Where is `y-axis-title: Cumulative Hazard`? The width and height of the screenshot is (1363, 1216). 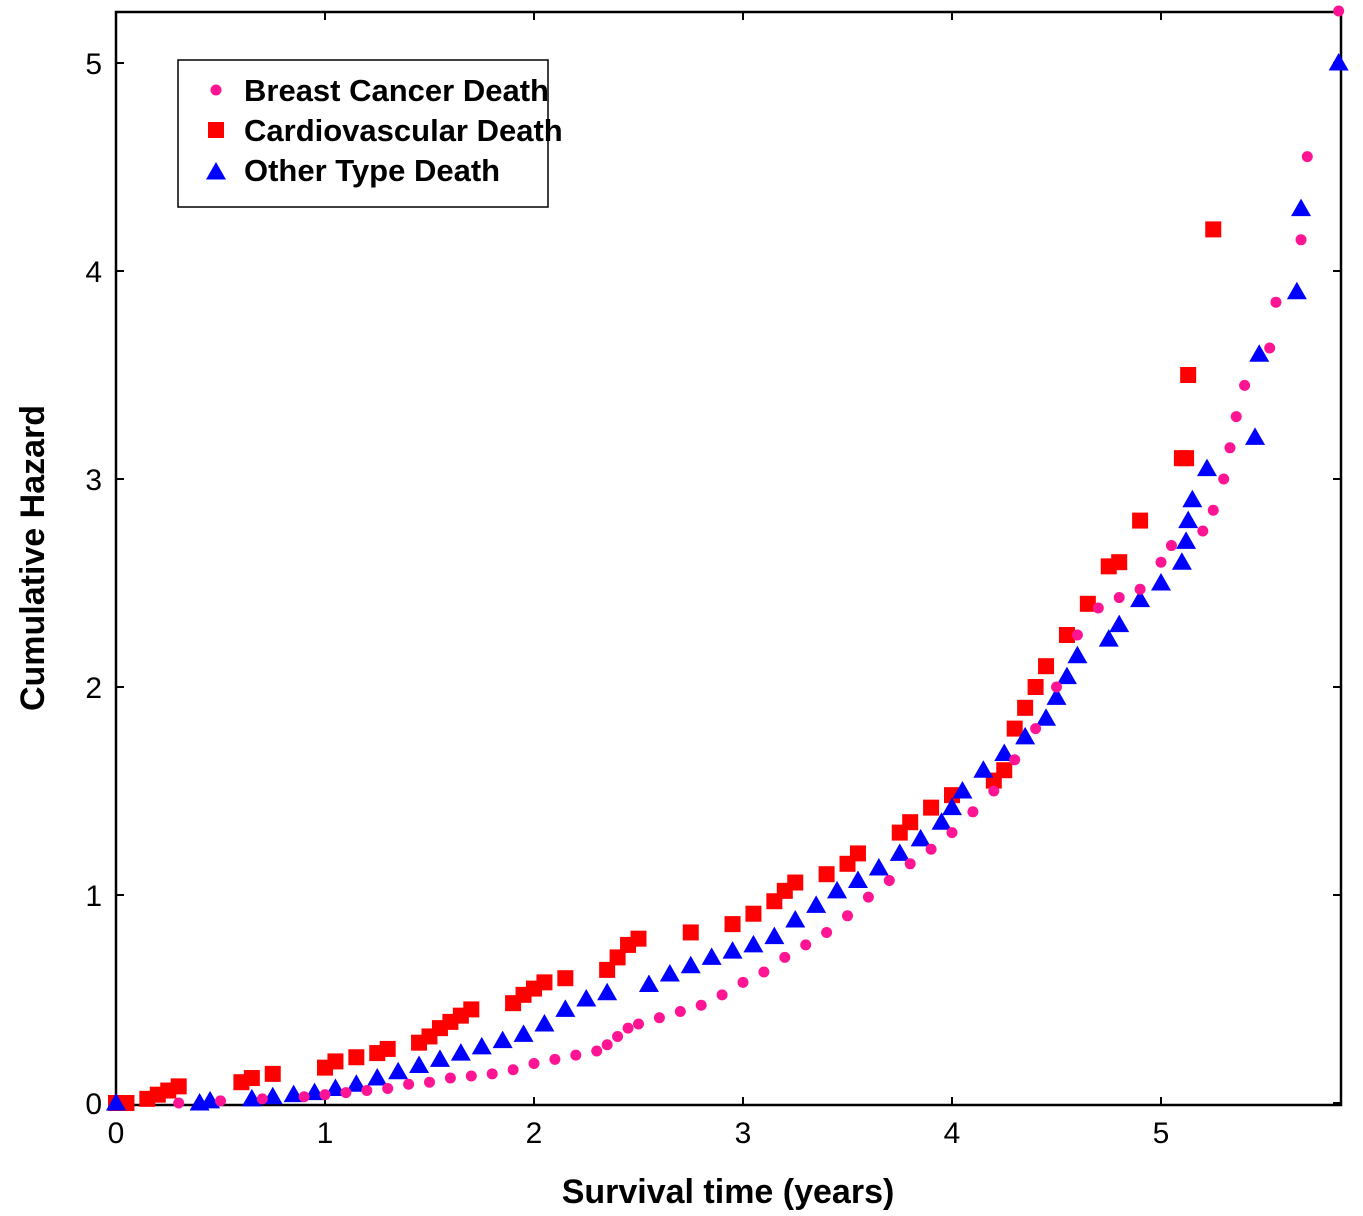
y-axis-title: Cumulative Hazard is located at coordinates (33, 558).